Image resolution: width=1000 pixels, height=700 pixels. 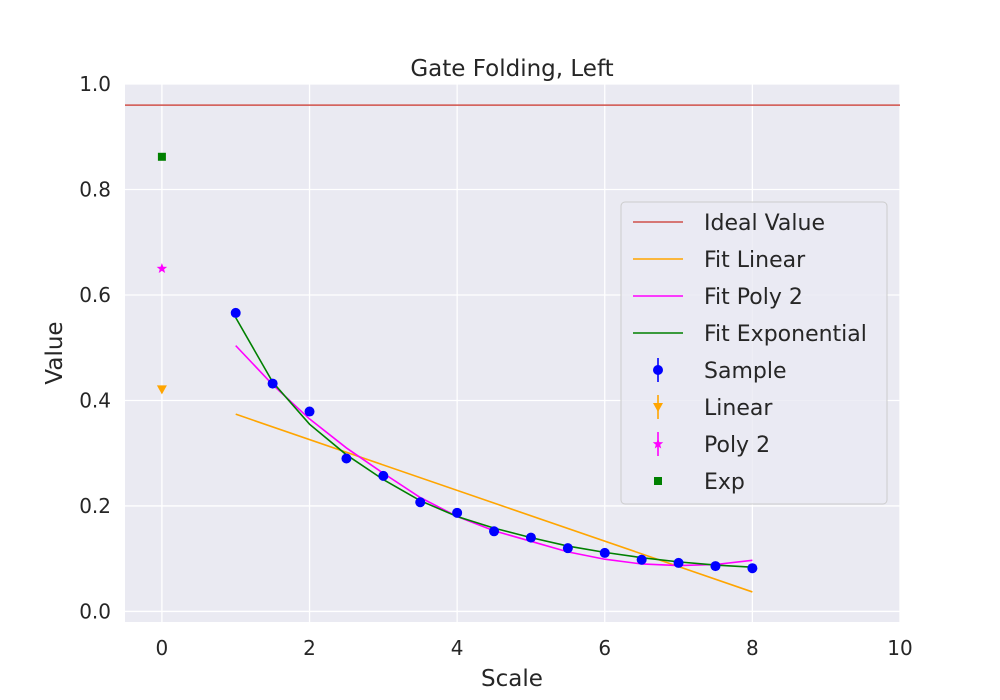 What do you see at coordinates (161, 390) in the screenshot?
I see `linear-estimate-point` at bounding box center [161, 390].